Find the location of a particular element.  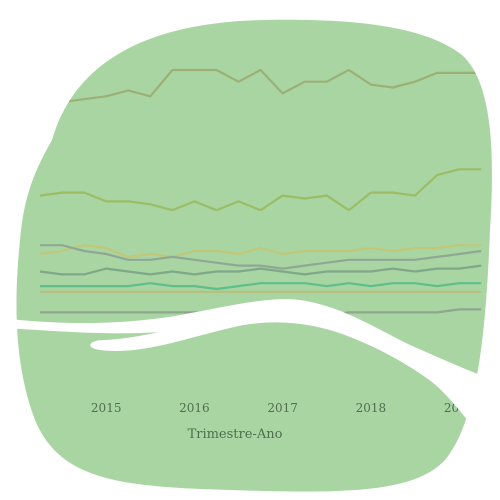

x-tick-label: 2017 is located at coordinates (282, 408).